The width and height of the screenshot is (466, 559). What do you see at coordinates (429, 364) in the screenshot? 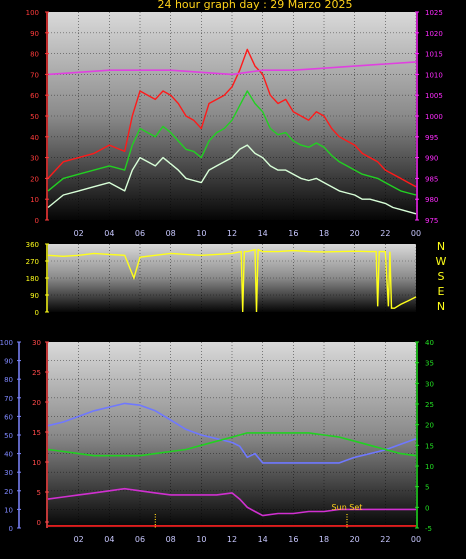
I see `tick-label: 35` at bounding box center [429, 364].